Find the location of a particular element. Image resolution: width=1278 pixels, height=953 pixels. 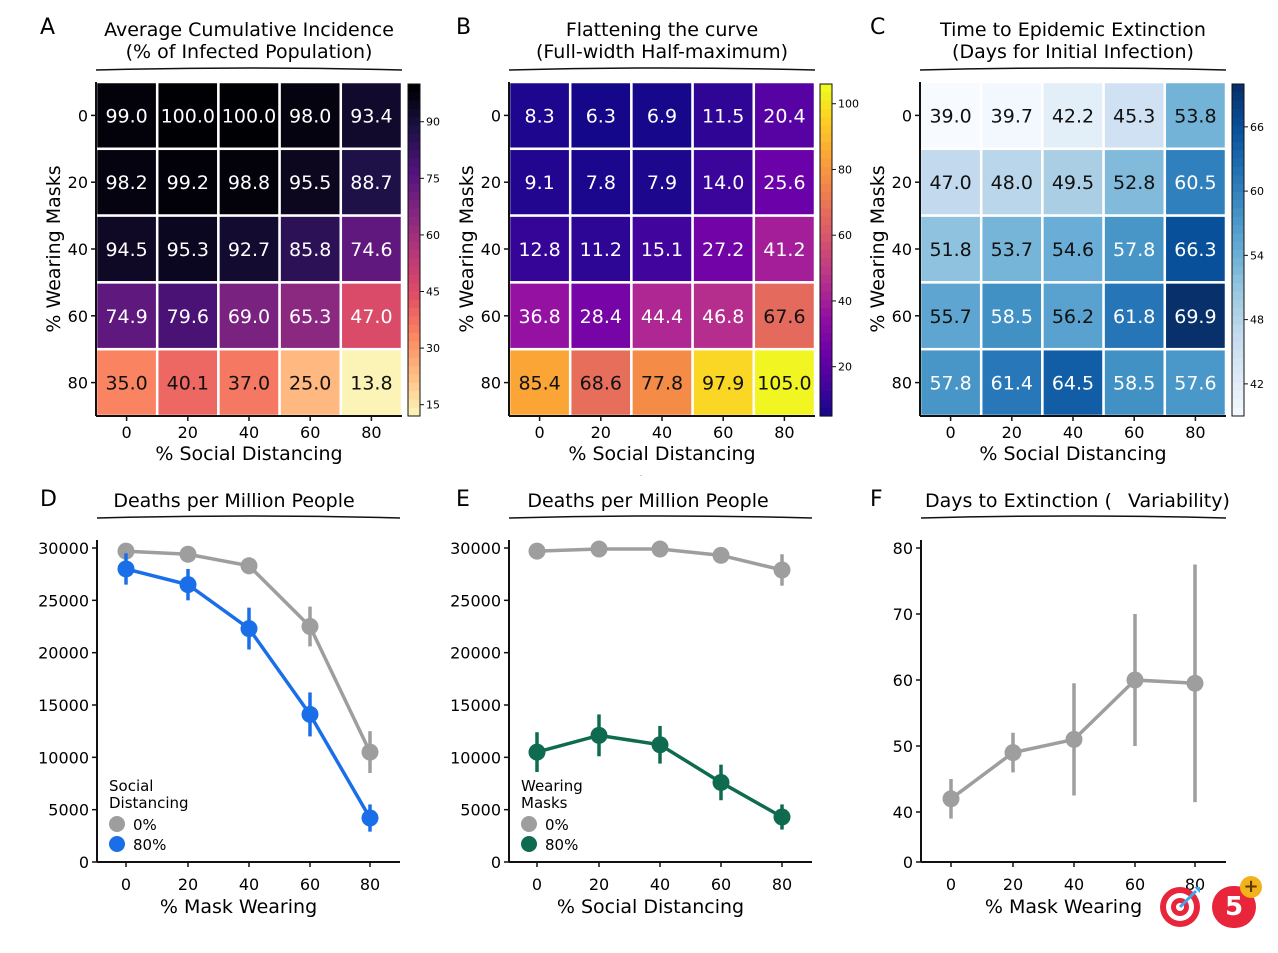

colorbar-tick-label: 45 is located at coordinates (433, 292).